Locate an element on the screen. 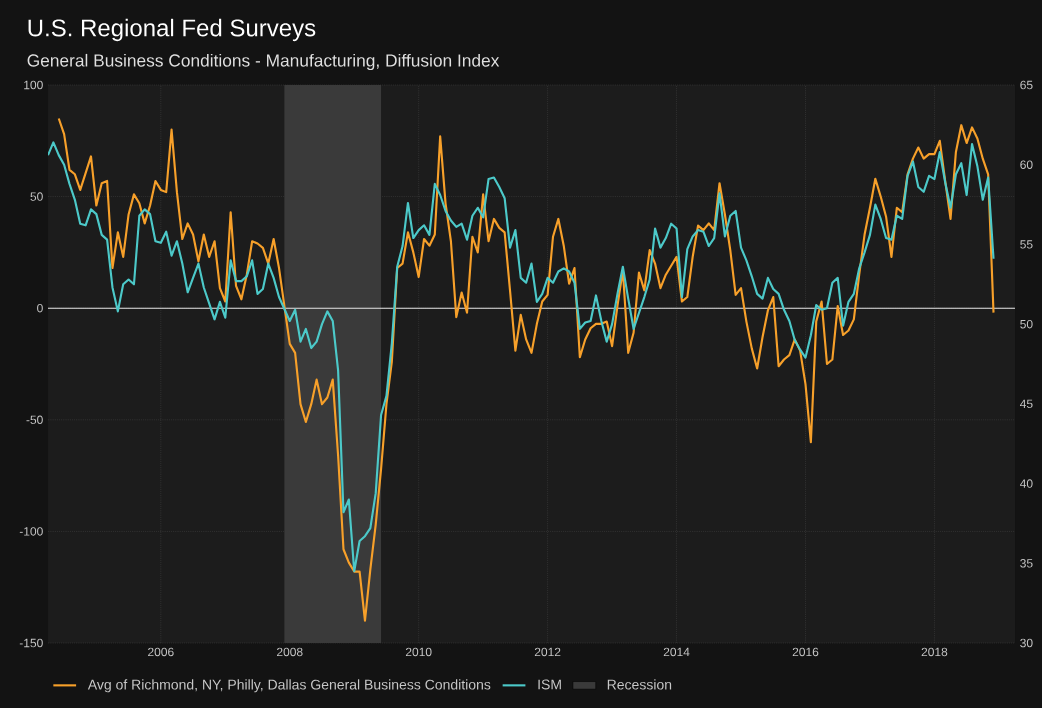  x-tick-label: 2010 is located at coordinates (418, 652).